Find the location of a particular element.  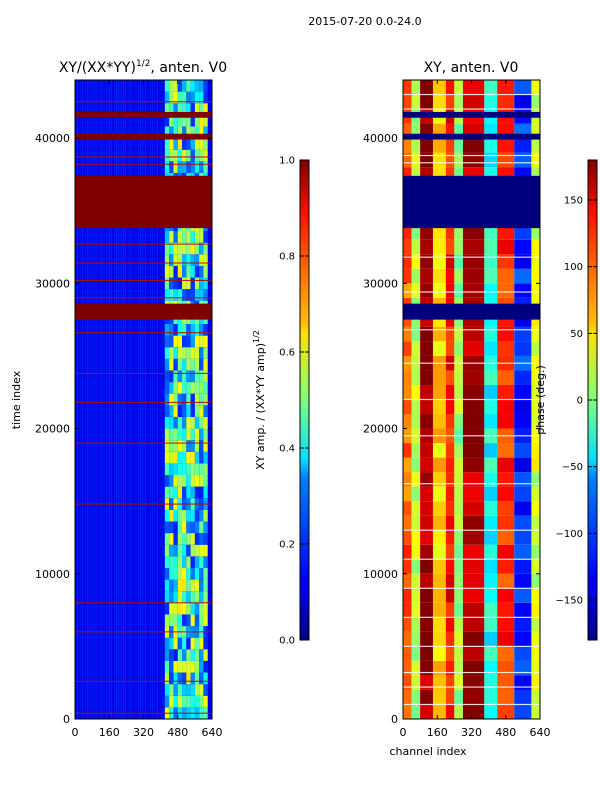

phase-colorbar-tick-label: 150 is located at coordinates (573, 201).